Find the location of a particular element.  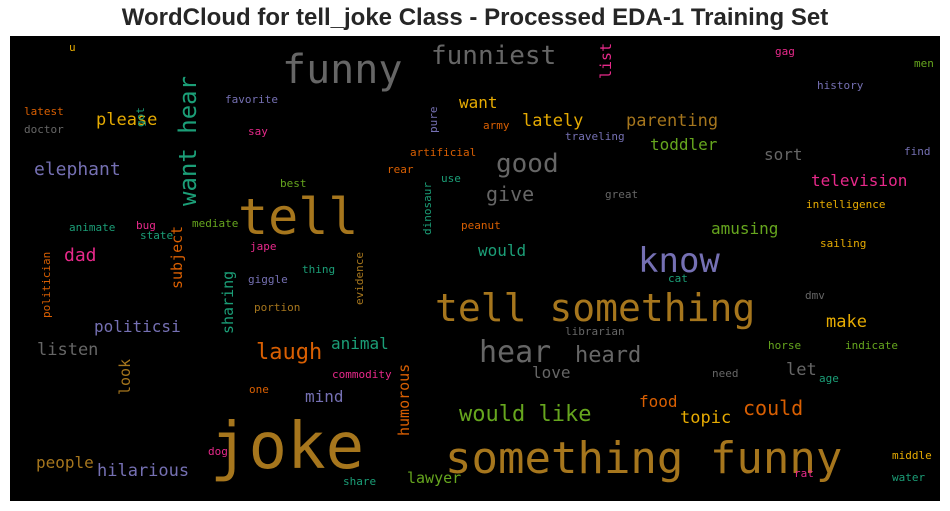

word-middle: middle is located at coordinates (912, 455).